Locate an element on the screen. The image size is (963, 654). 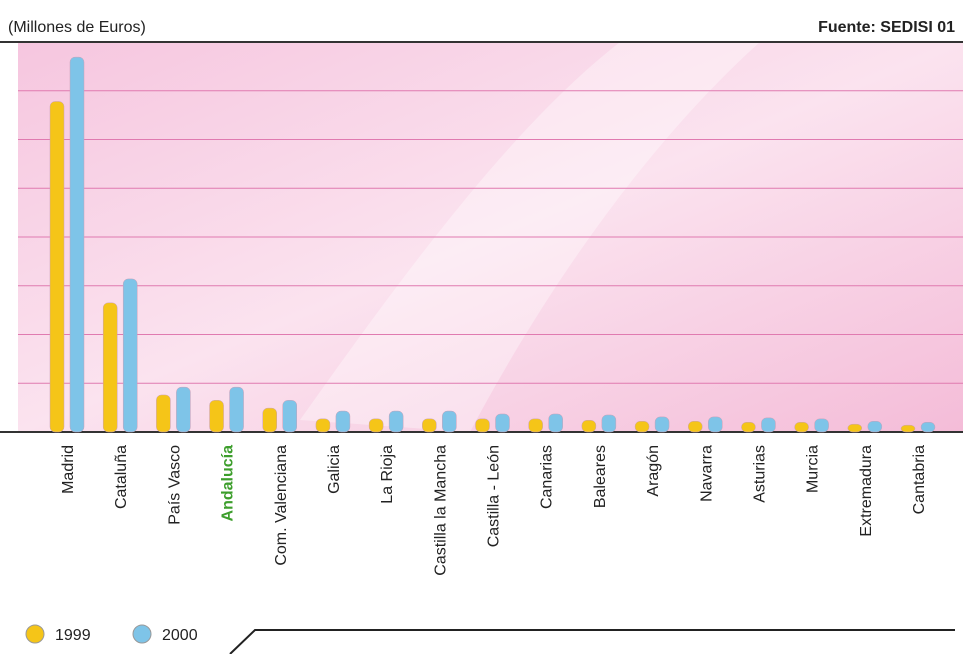
x-tick-label: Navarra is located at coordinates (706, 473).